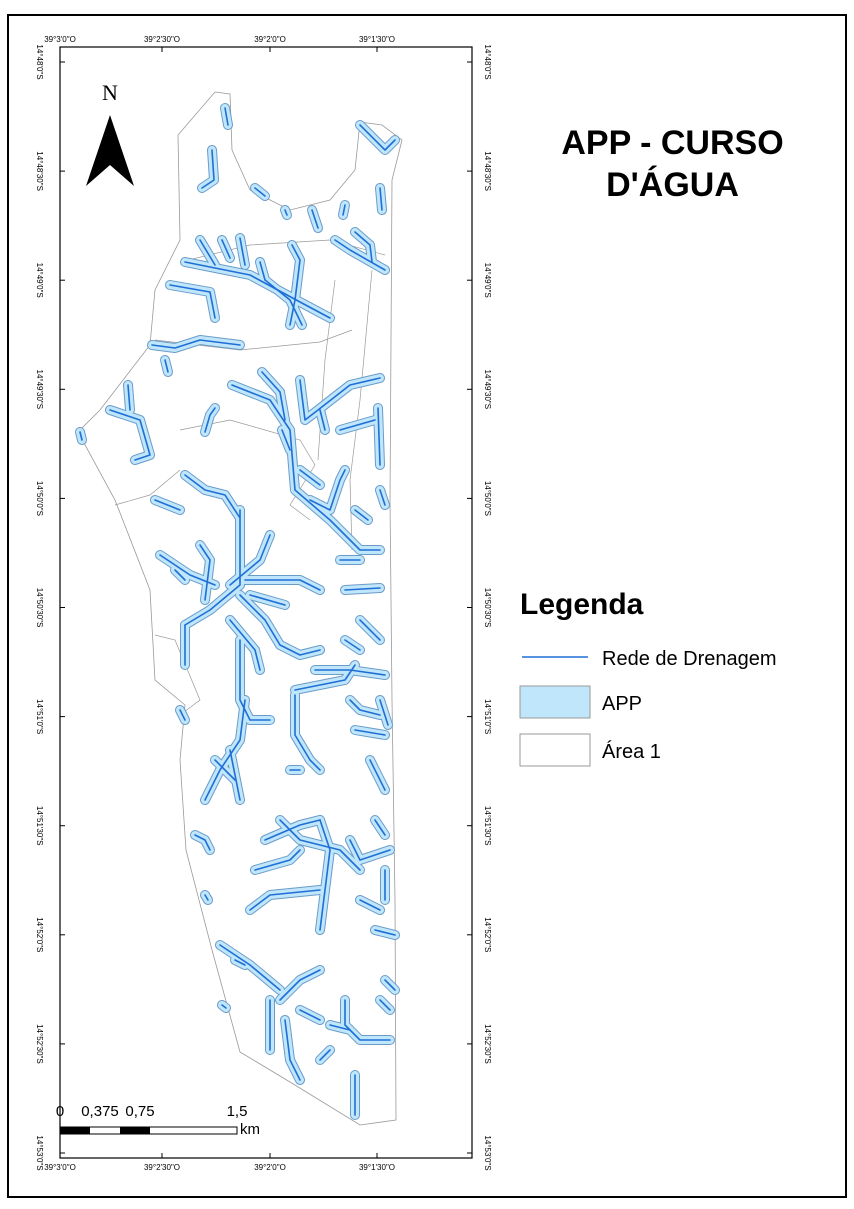  I want to click on legend-title: Legenda, so click(582, 604).